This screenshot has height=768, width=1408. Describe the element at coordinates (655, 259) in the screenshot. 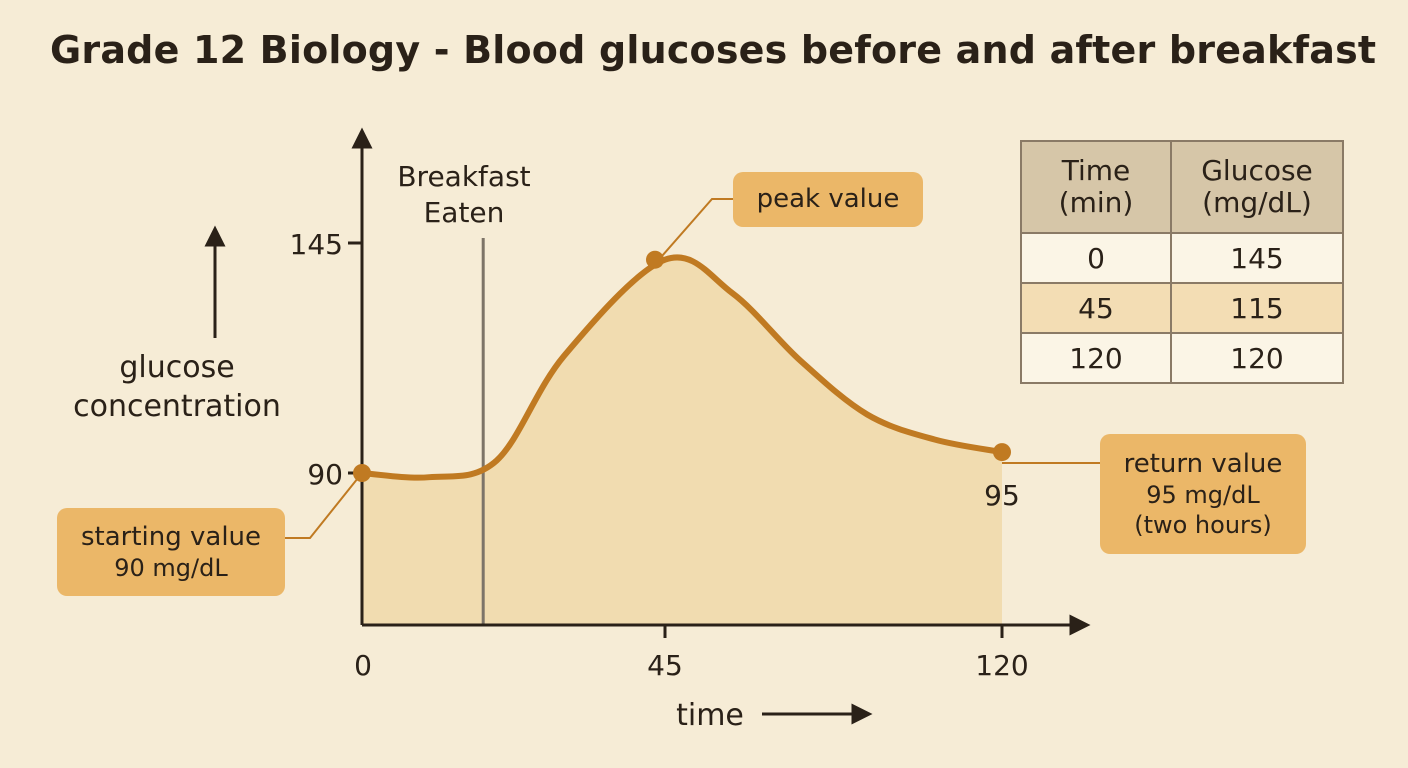

I see `point-peak` at that location.